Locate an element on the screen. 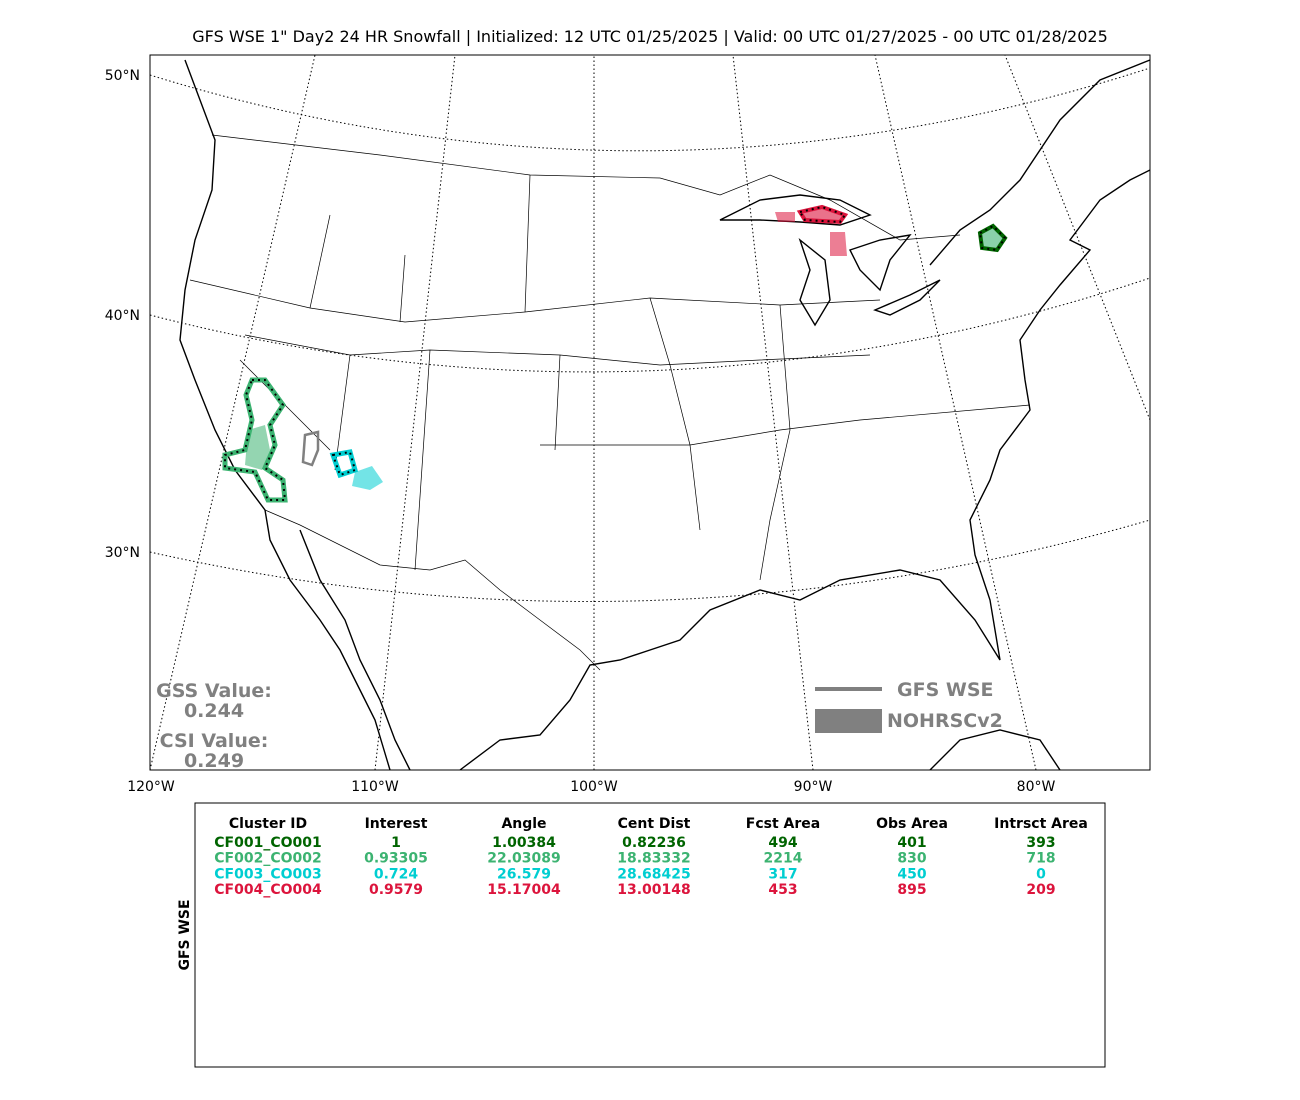 The image size is (1300, 1100). lon-label: 120°W is located at coordinates (151, 787).